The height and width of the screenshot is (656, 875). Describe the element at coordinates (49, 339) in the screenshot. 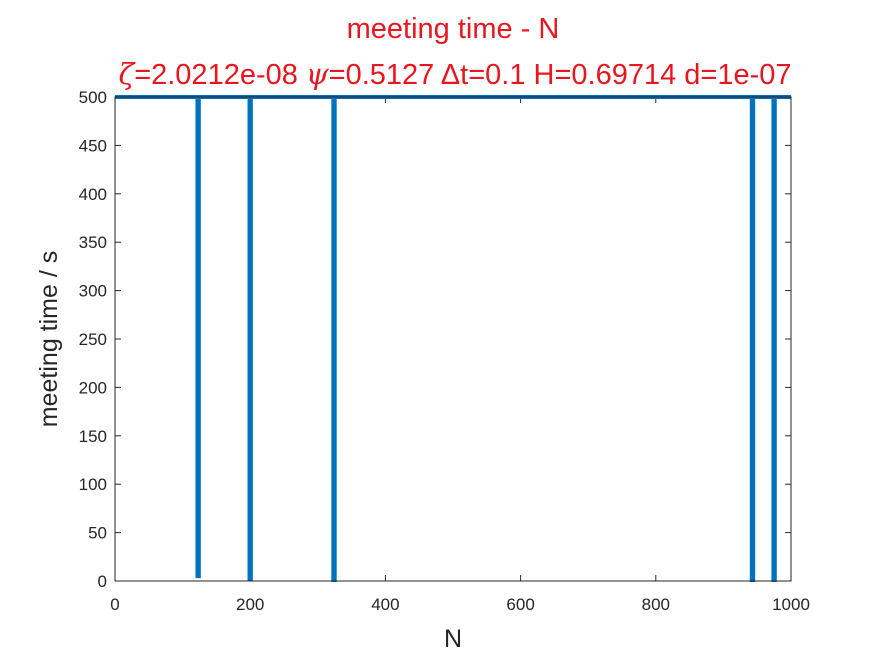

I see `y-axis-label: meeting time / s` at that location.